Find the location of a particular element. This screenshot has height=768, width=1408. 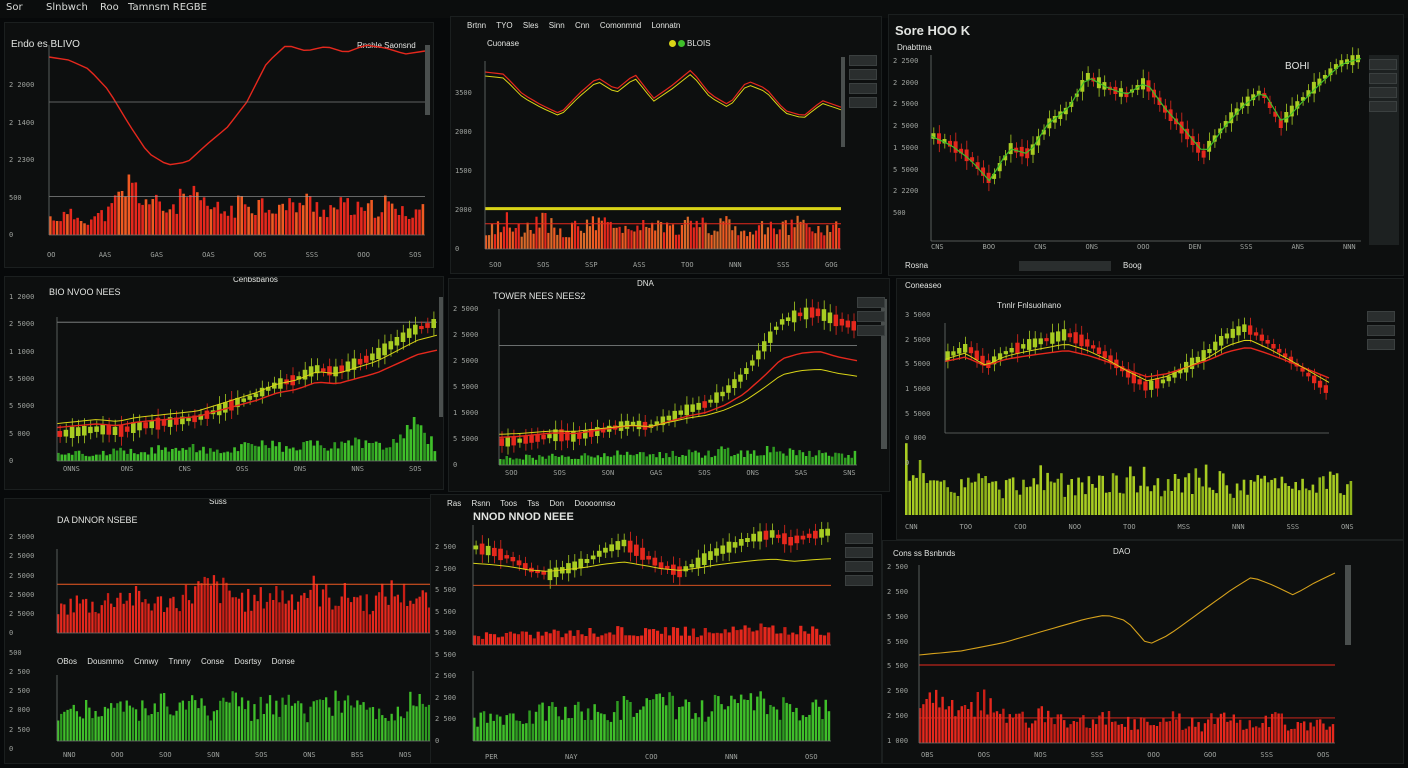

tab-4: Tss is located at coordinates (533, 503).